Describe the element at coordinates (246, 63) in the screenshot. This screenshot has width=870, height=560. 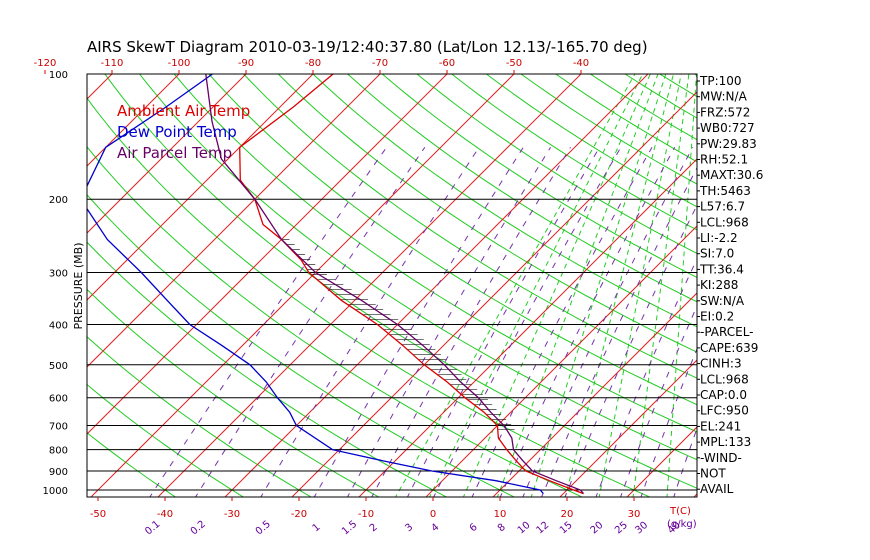
I see `top-temp-tick-label: -90` at that location.